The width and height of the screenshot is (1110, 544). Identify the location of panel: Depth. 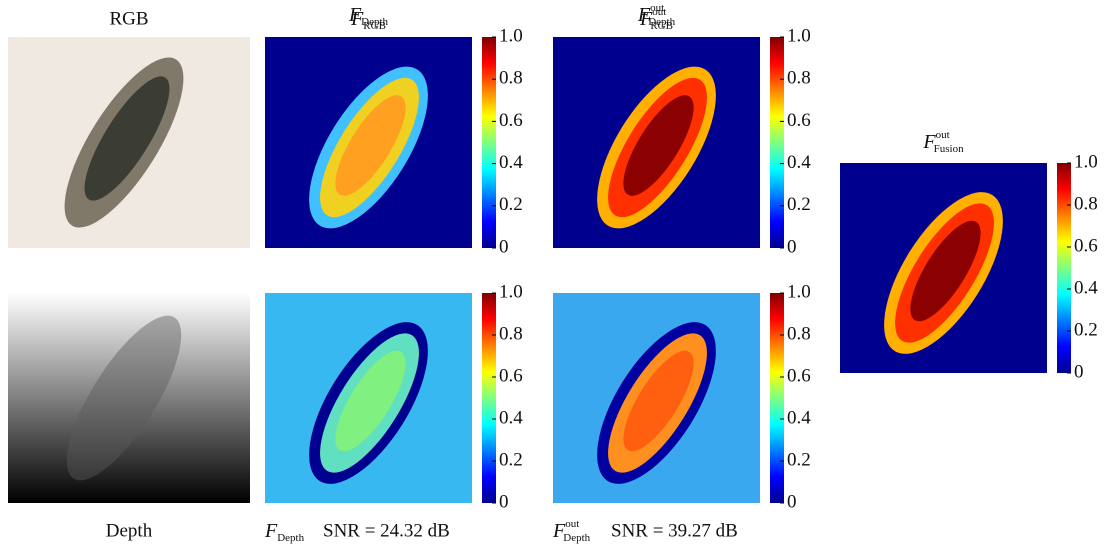
(129, 417).